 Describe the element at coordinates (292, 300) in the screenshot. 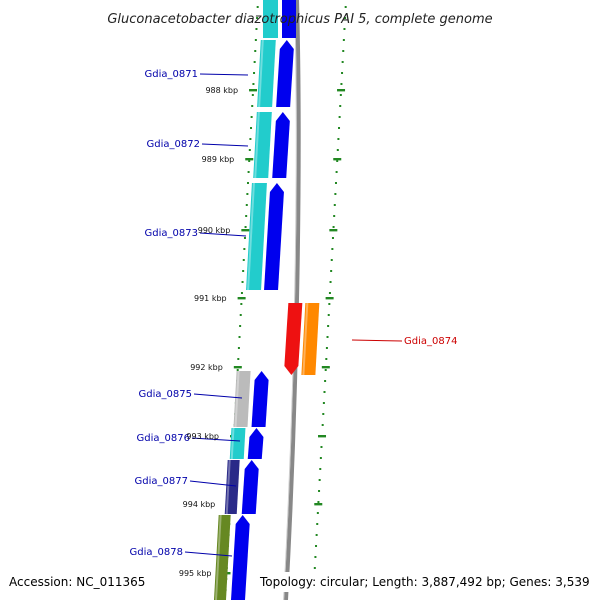

I see `backbone` at that location.